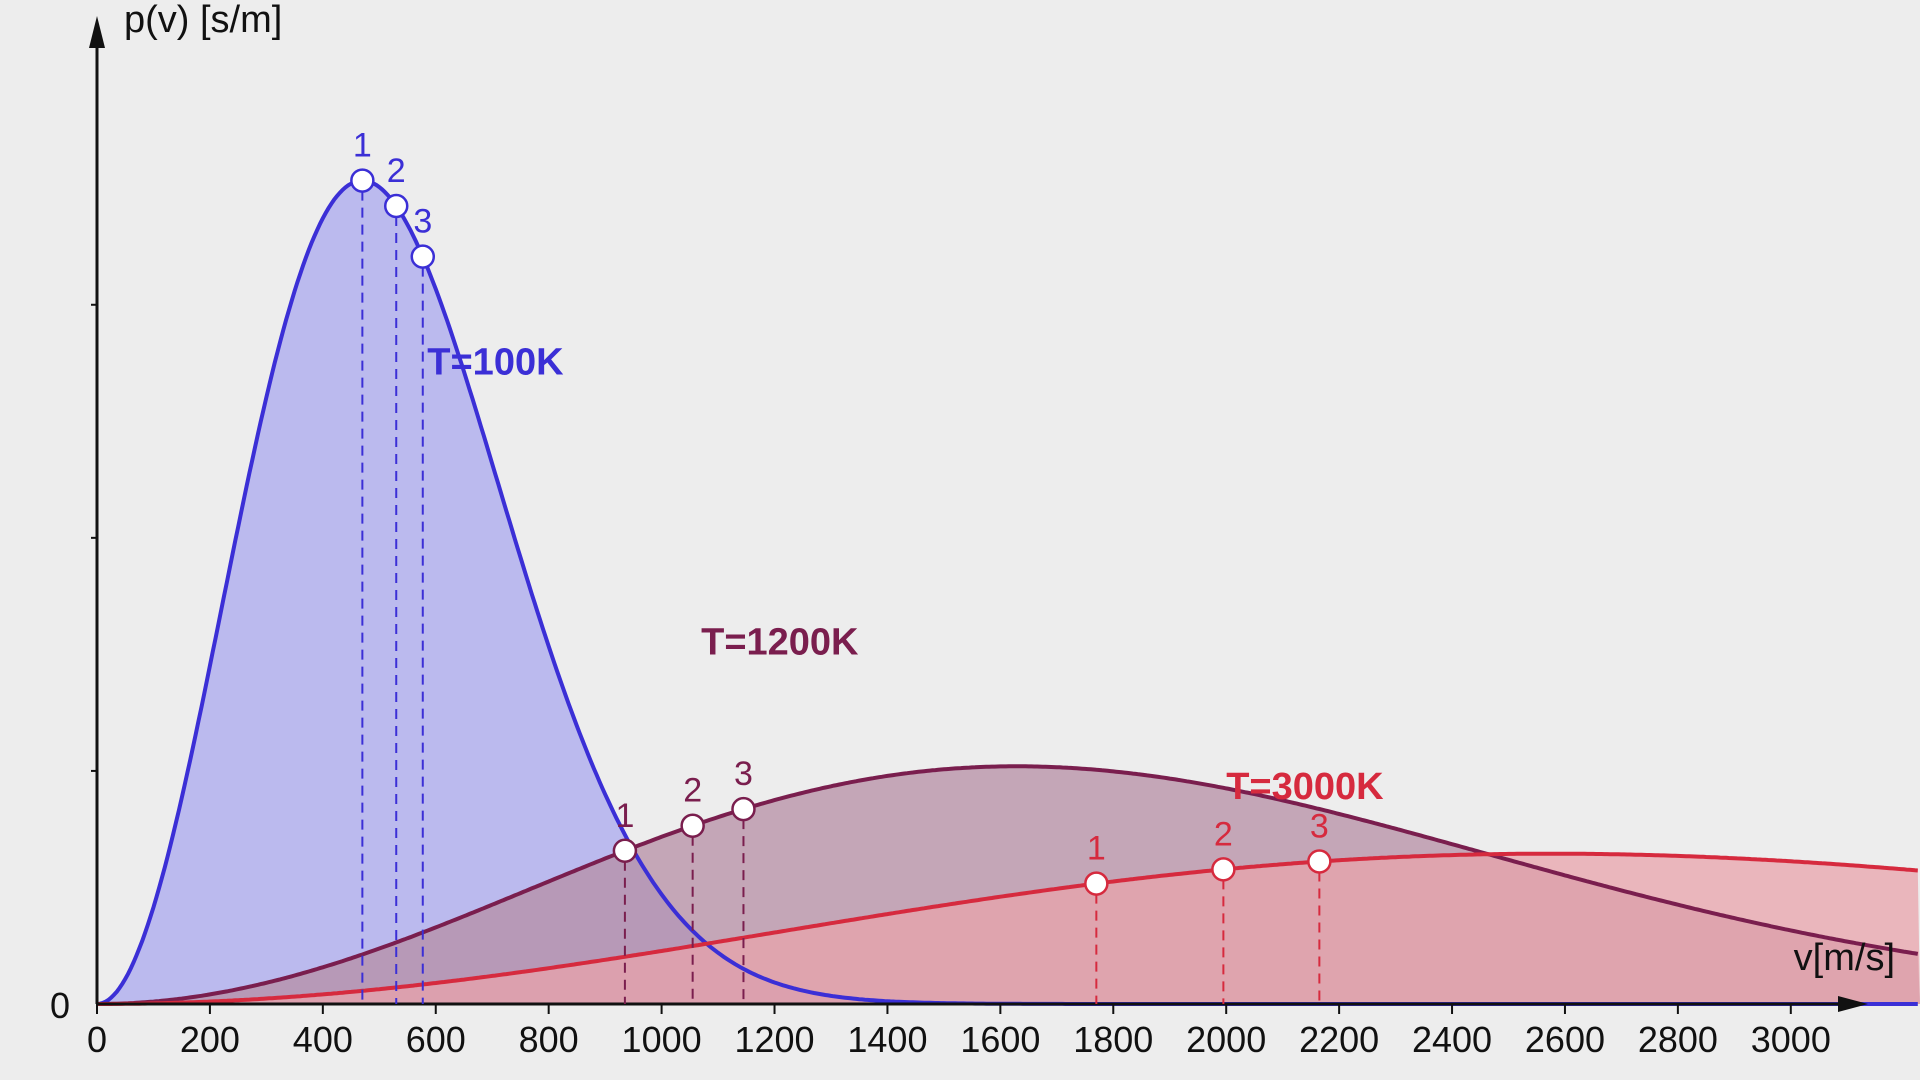 The height and width of the screenshot is (1080, 1920). Describe the element at coordinates (422, 222) in the screenshot. I see `marker-label-100k-3: 3` at that location.